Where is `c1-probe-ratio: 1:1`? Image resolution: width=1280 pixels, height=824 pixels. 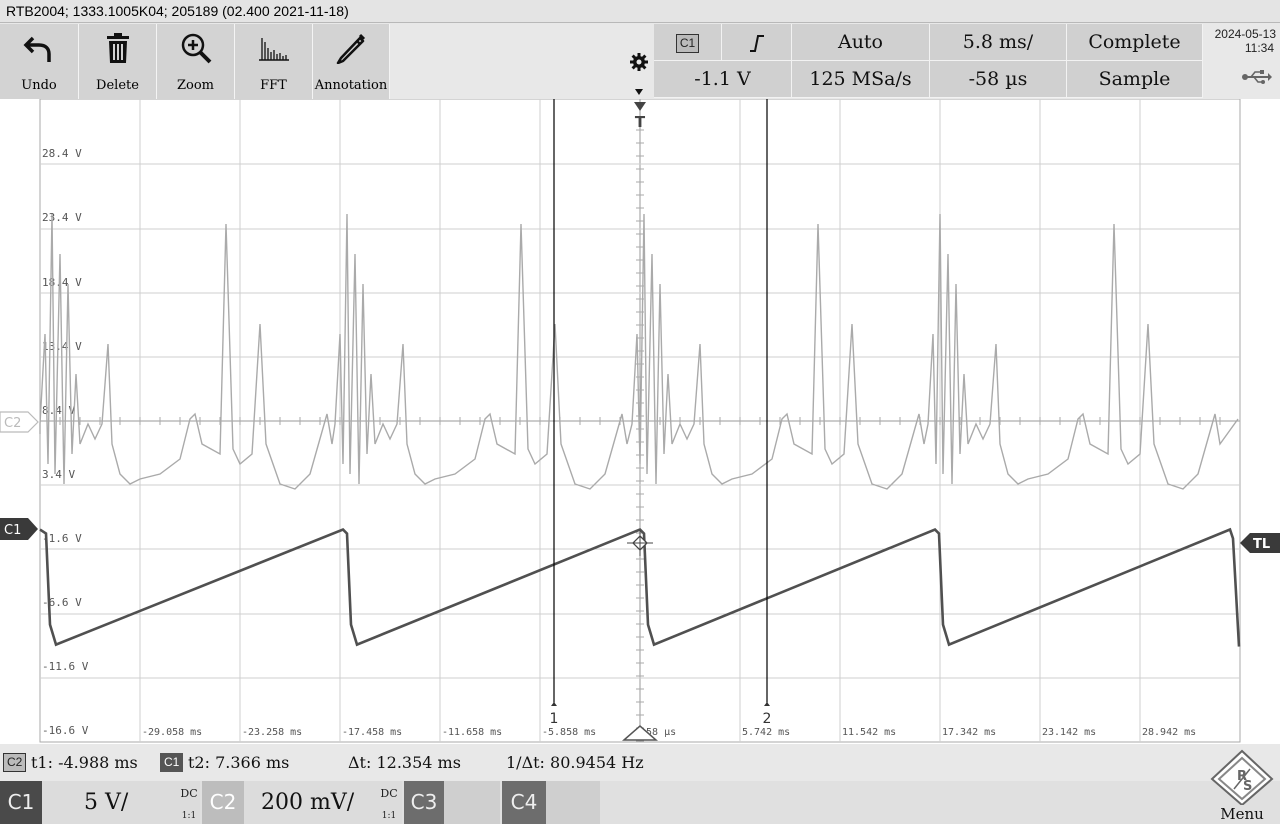
c1-probe-ratio: 1:1 is located at coordinates (189, 816).